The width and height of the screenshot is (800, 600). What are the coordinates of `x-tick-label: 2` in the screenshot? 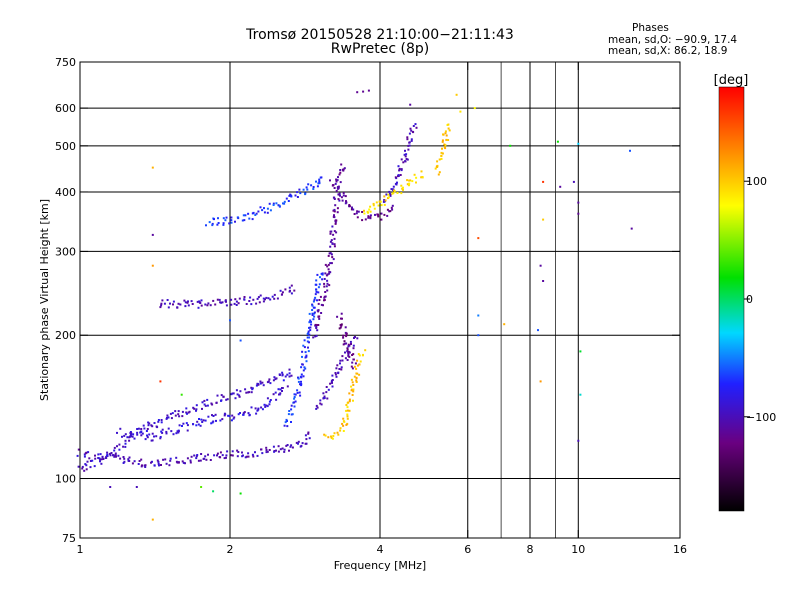 It's located at (230, 549).